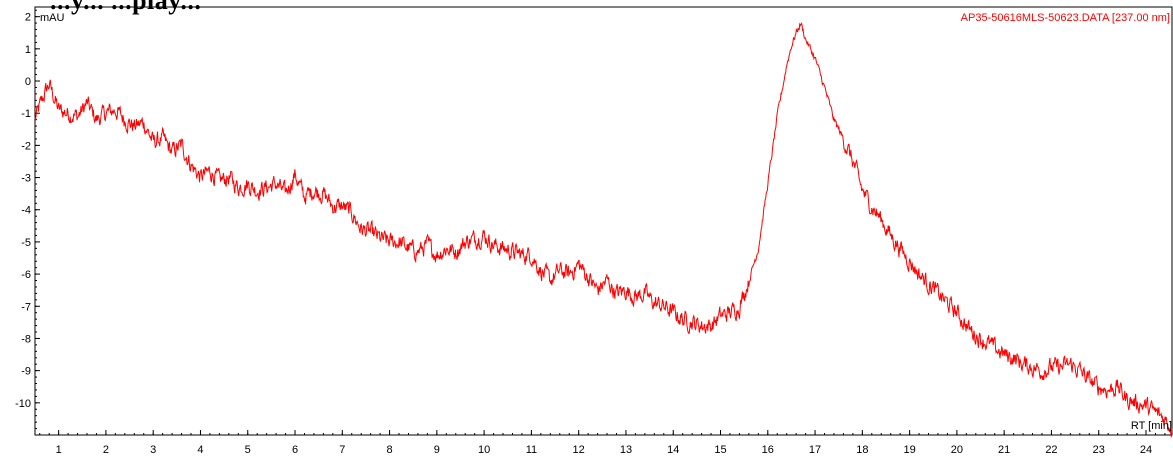 The height and width of the screenshot is (459, 1173). What do you see at coordinates (26, 243) in the screenshot?
I see `y-tick-label: -5` at bounding box center [26, 243].